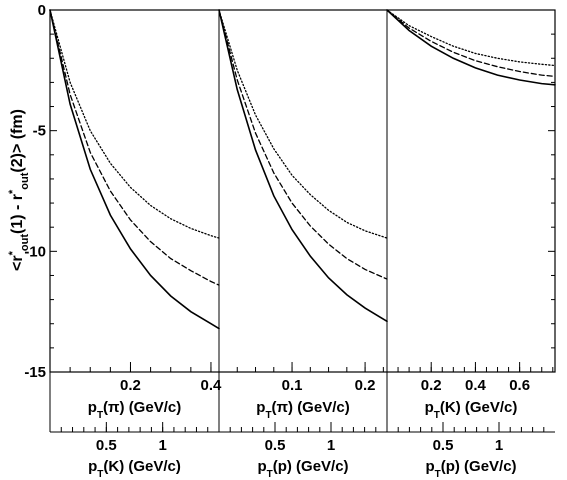  What do you see at coordinates (19, 190) in the screenshot?
I see `y-axis-title: <r*out(1) - r*out(2)> (fm)` at bounding box center [19, 190].